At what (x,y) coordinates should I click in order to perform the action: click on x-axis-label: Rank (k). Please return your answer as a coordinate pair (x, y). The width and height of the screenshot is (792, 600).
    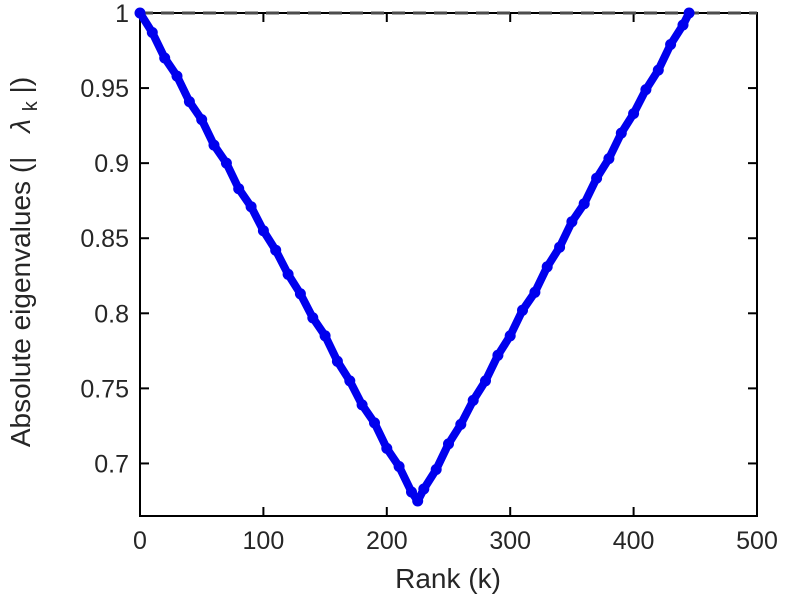
    Looking at the image, I should click on (448, 578).